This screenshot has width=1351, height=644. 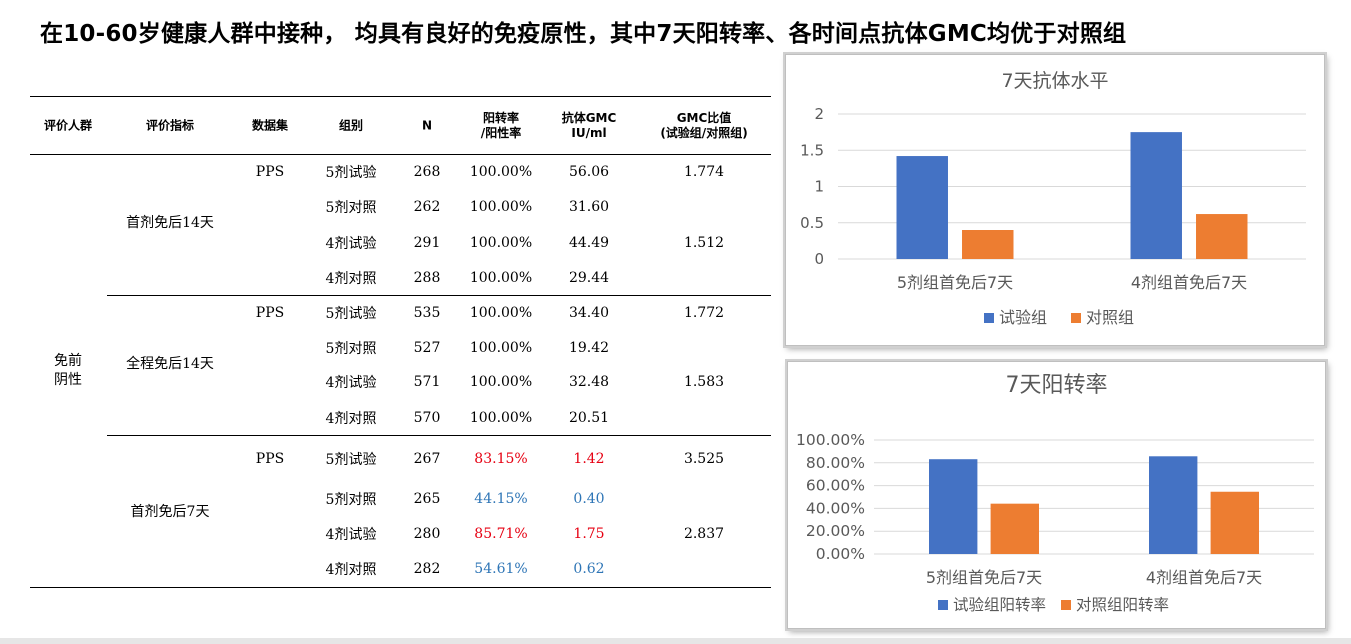 What do you see at coordinates (819, 187) in the screenshot?
I see `y-tick-label: 1` at bounding box center [819, 187].